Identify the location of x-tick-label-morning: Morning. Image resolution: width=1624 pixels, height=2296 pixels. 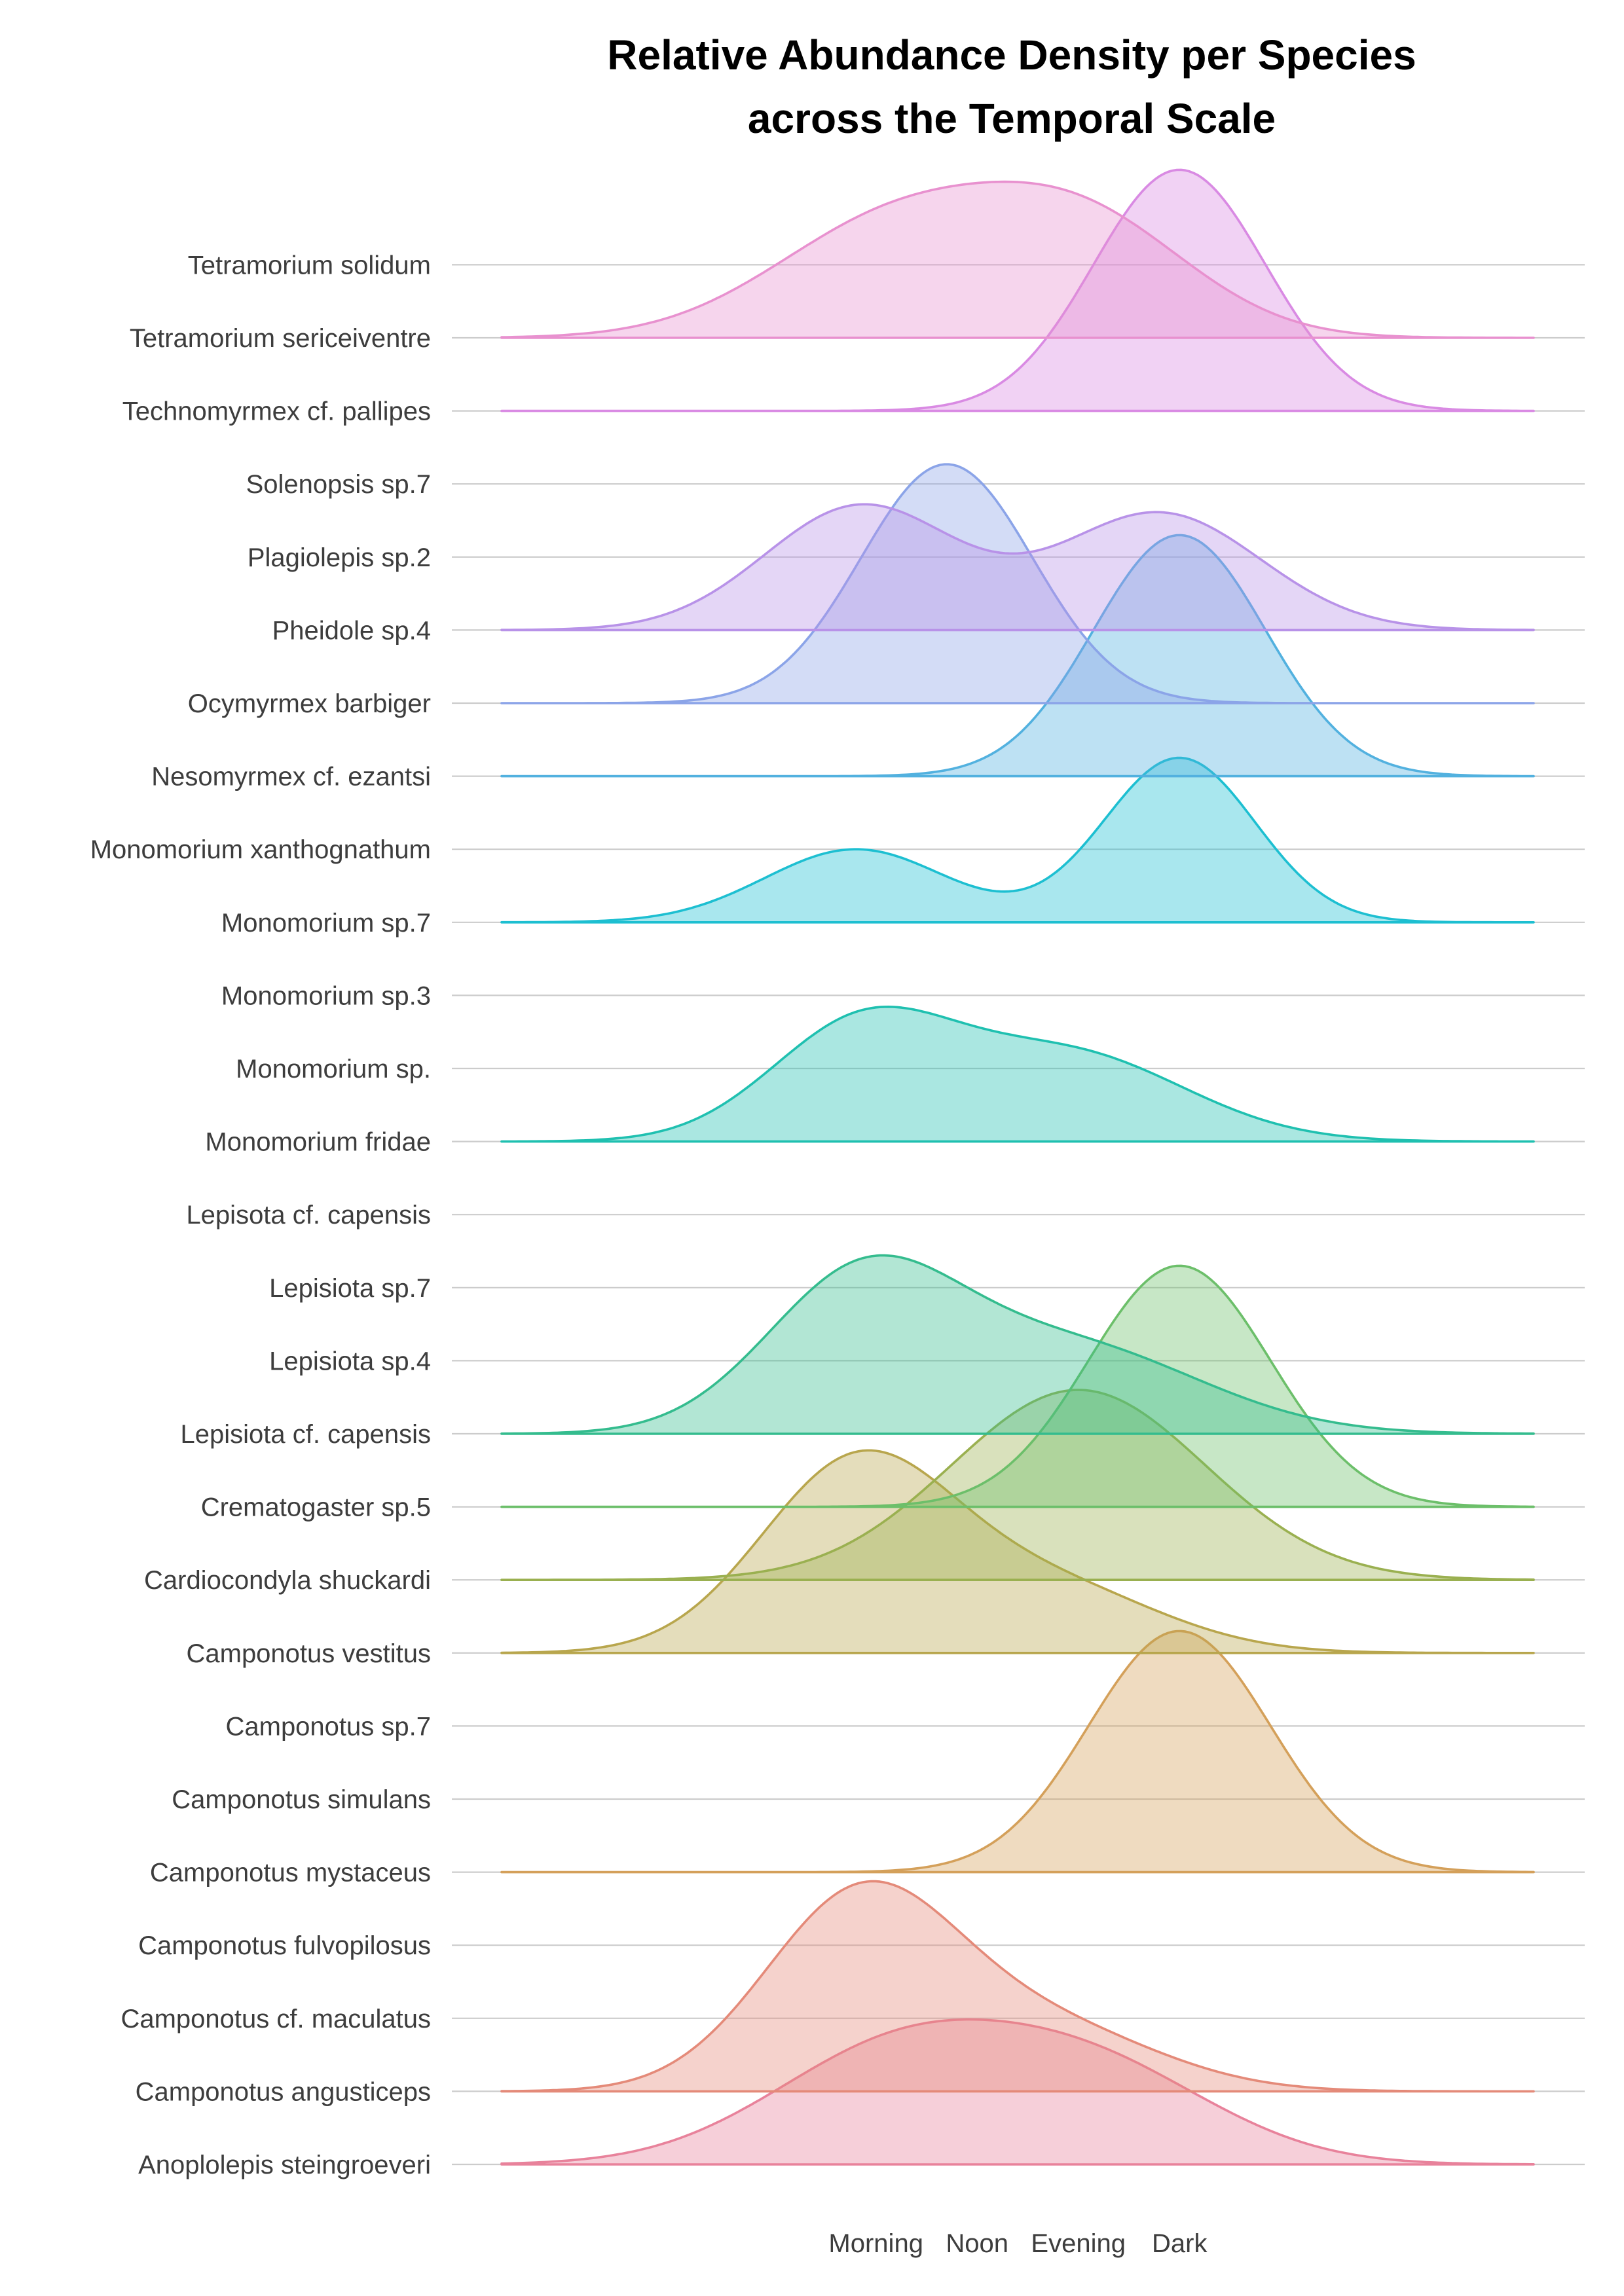
(875, 2243).